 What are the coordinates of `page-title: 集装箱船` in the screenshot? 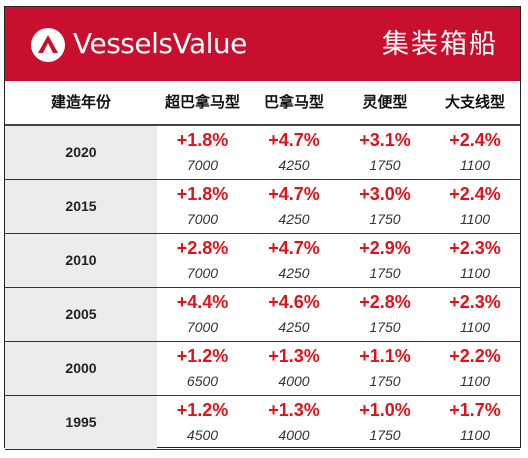 It's located at (440, 44).